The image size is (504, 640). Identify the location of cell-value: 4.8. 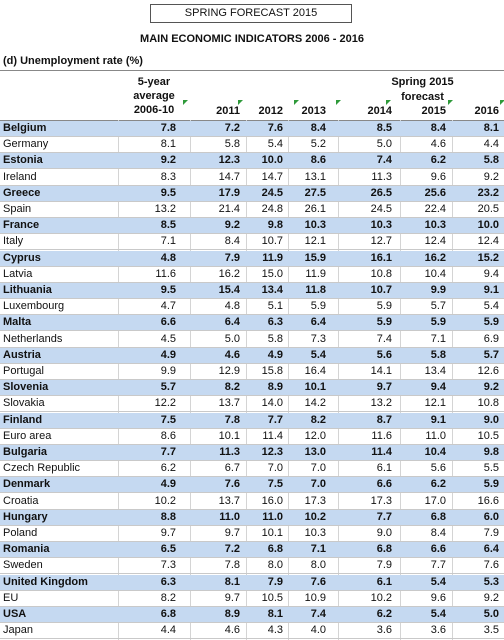
(232, 306).